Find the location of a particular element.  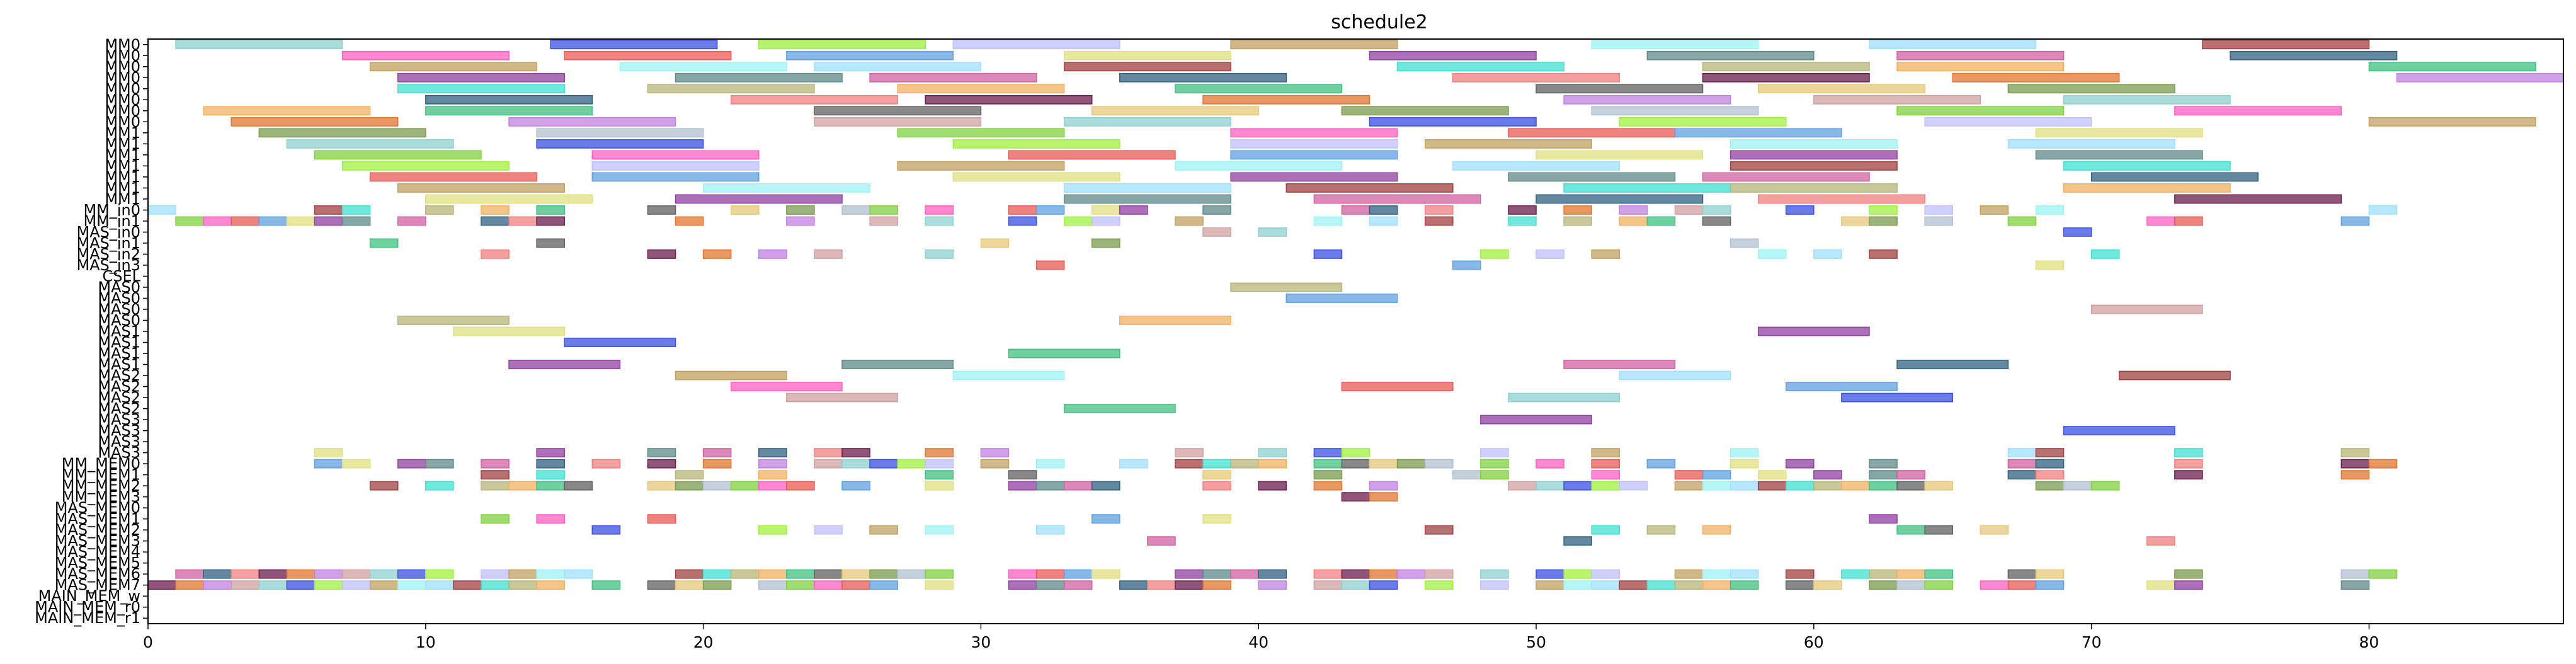

row-label: MAS2 is located at coordinates (119, 398).